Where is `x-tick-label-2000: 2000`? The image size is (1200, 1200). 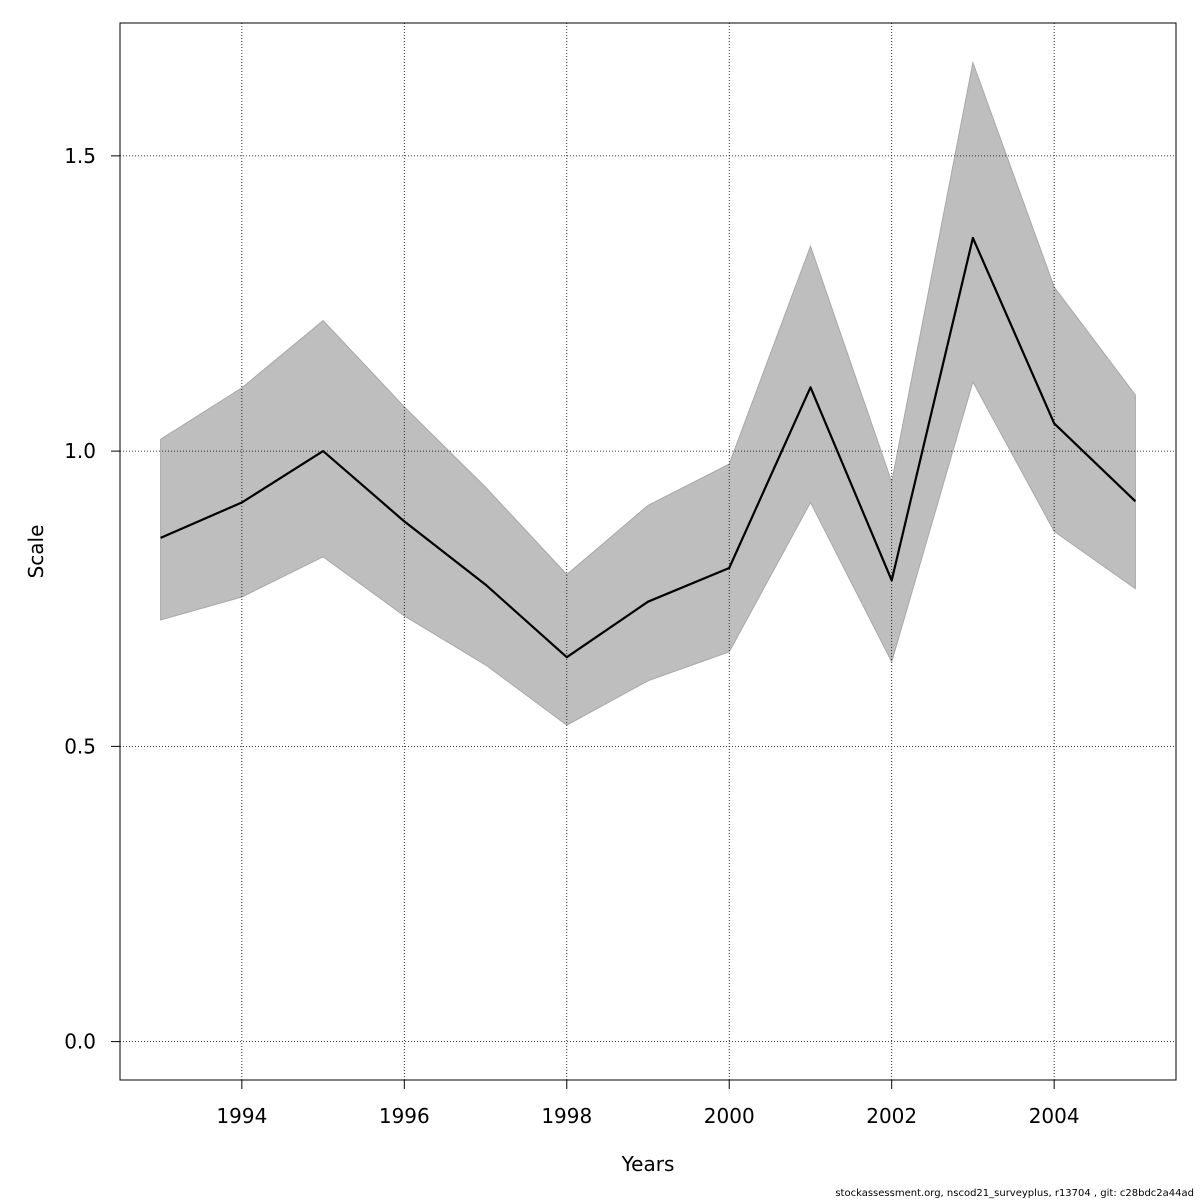
x-tick-label-2000: 2000 is located at coordinates (729, 1116).